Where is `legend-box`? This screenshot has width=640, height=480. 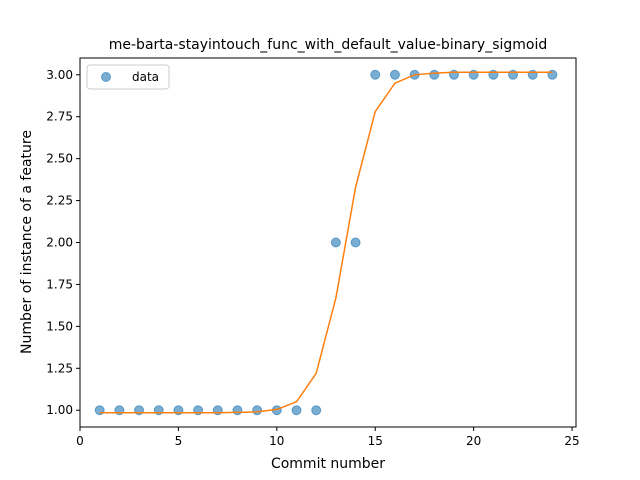
legend-box is located at coordinates (128, 77).